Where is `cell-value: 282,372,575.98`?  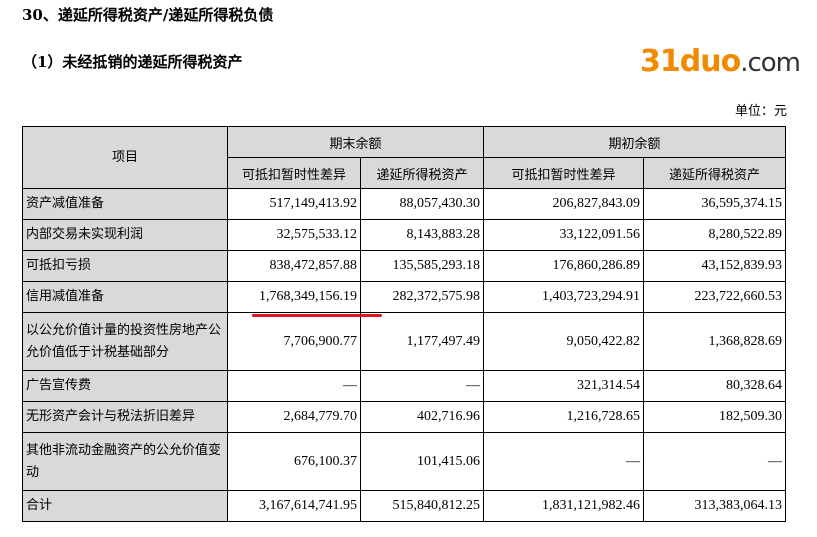
cell-value: 282,372,575.98 is located at coordinates (422, 297).